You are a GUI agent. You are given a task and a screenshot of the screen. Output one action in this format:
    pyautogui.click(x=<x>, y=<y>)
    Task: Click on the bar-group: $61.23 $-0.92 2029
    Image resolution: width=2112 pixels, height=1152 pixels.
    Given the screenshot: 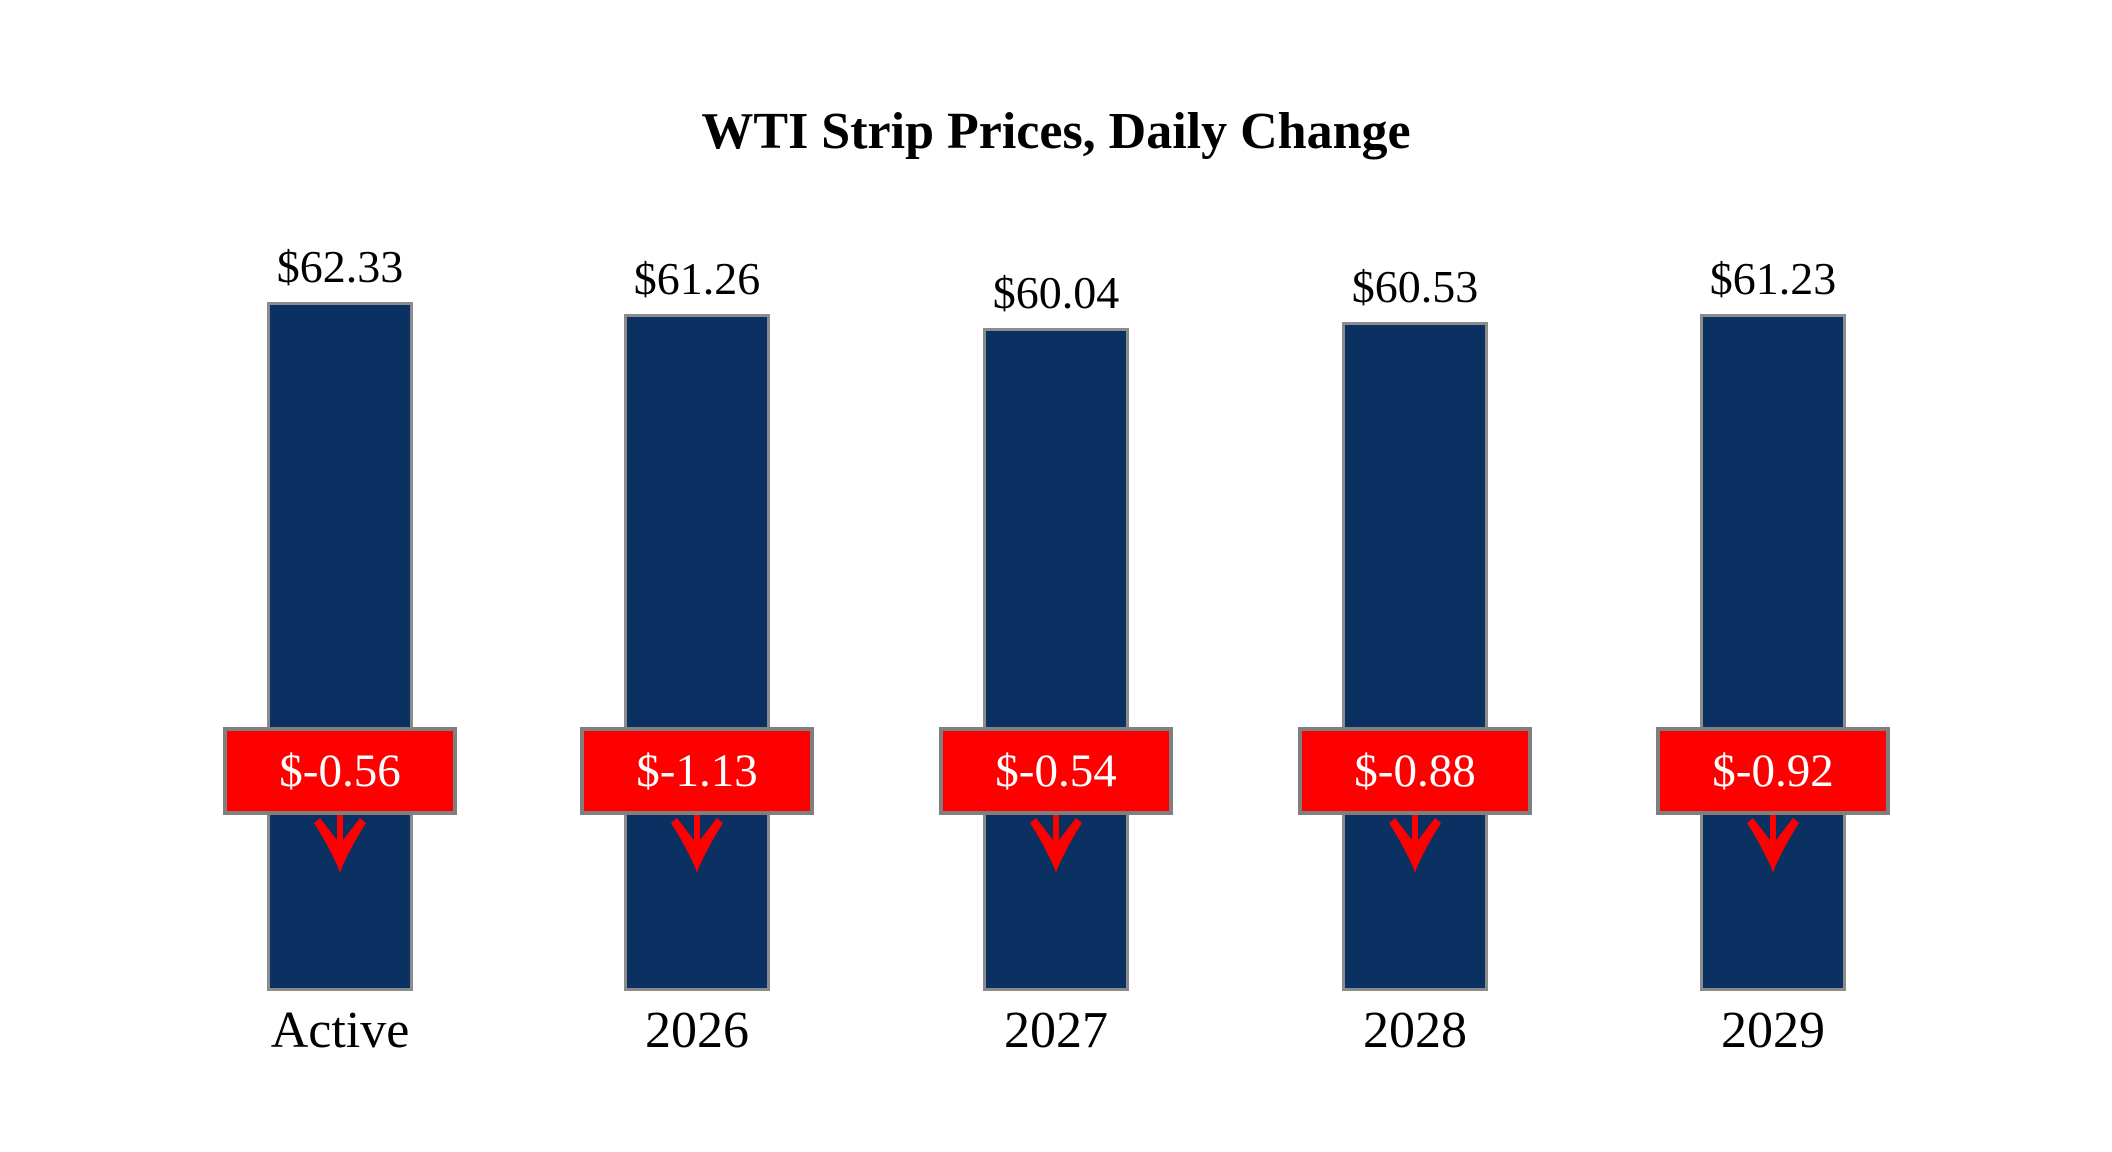 What is the action you would take?
    pyautogui.click(x=1773, y=576)
    